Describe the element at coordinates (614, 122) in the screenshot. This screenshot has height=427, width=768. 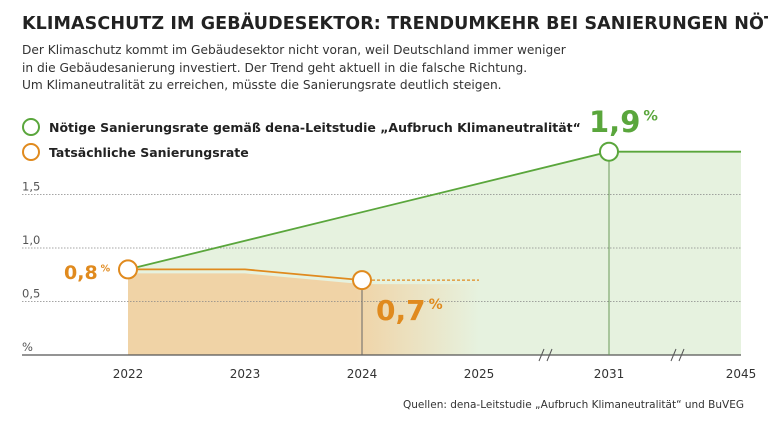
I see `value-label: 1,9` at that location.